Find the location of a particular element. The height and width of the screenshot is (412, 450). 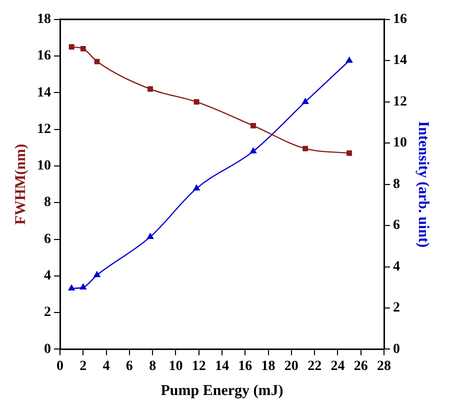

y-tick-label: 16 is located at coordinates (44, 56).